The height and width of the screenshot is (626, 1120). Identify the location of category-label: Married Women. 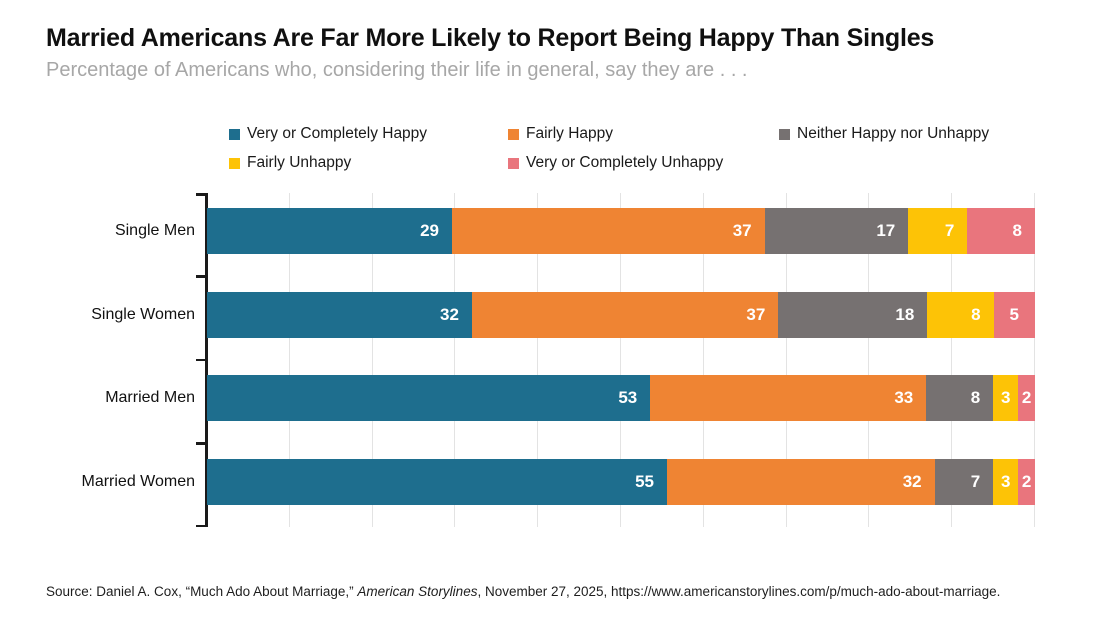
(138, 481).